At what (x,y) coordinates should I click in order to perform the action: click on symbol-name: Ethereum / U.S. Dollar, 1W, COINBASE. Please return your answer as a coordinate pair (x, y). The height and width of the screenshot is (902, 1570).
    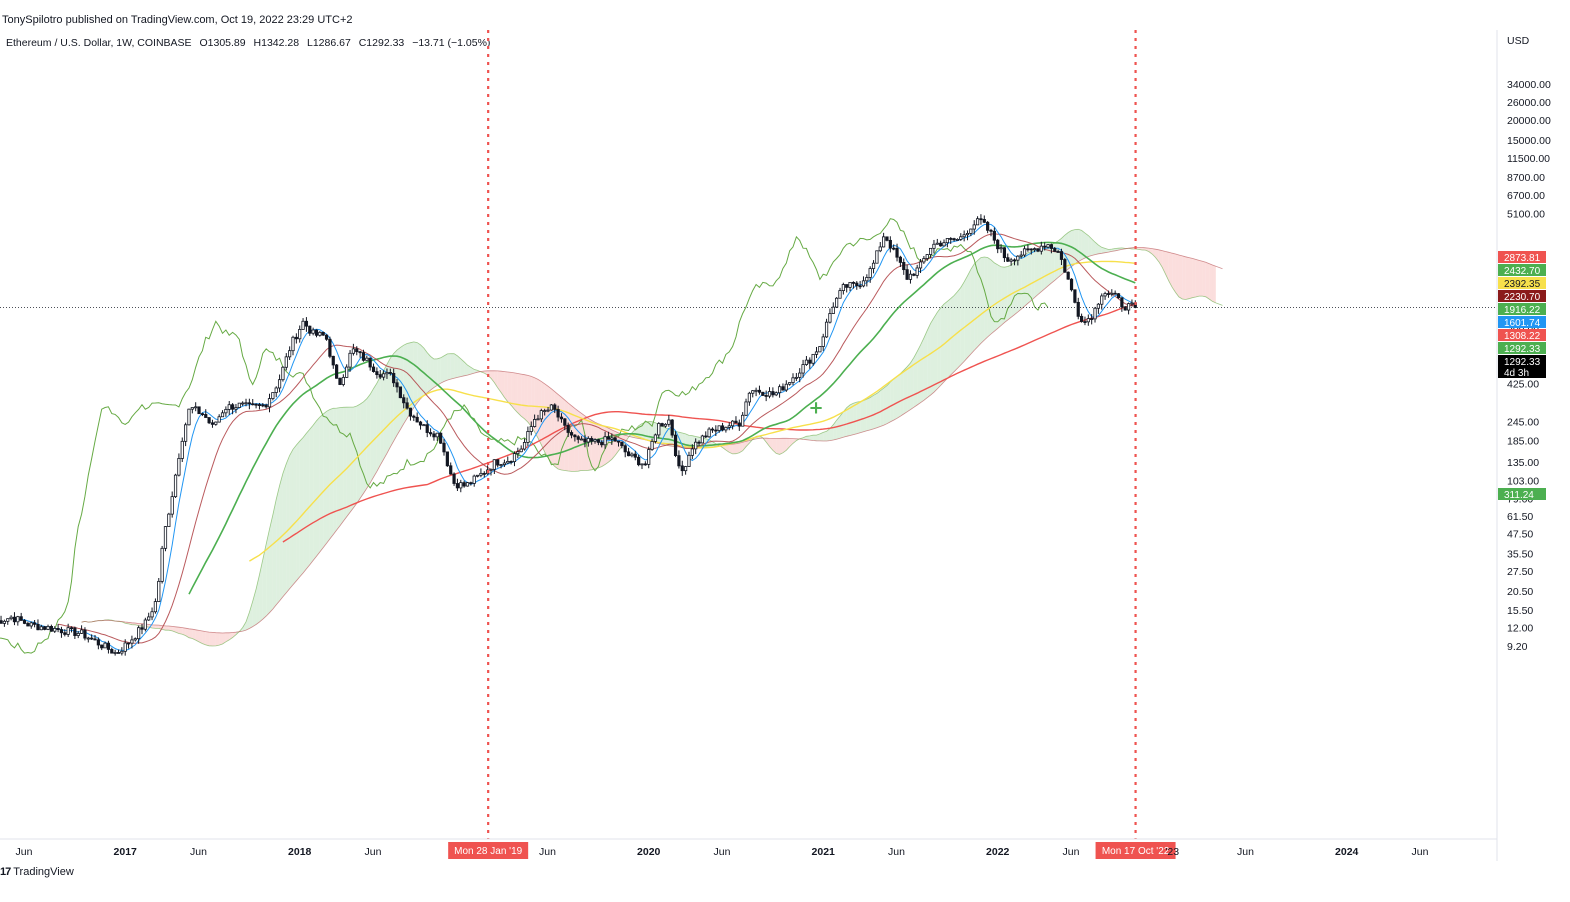
    Looking at the image, I should click on (99, 43).